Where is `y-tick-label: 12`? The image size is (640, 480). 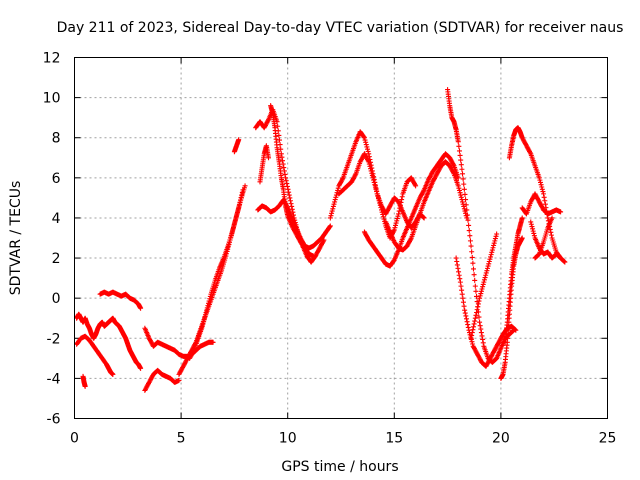
y-tick-label: 12 is located at coordinates (52, 59).